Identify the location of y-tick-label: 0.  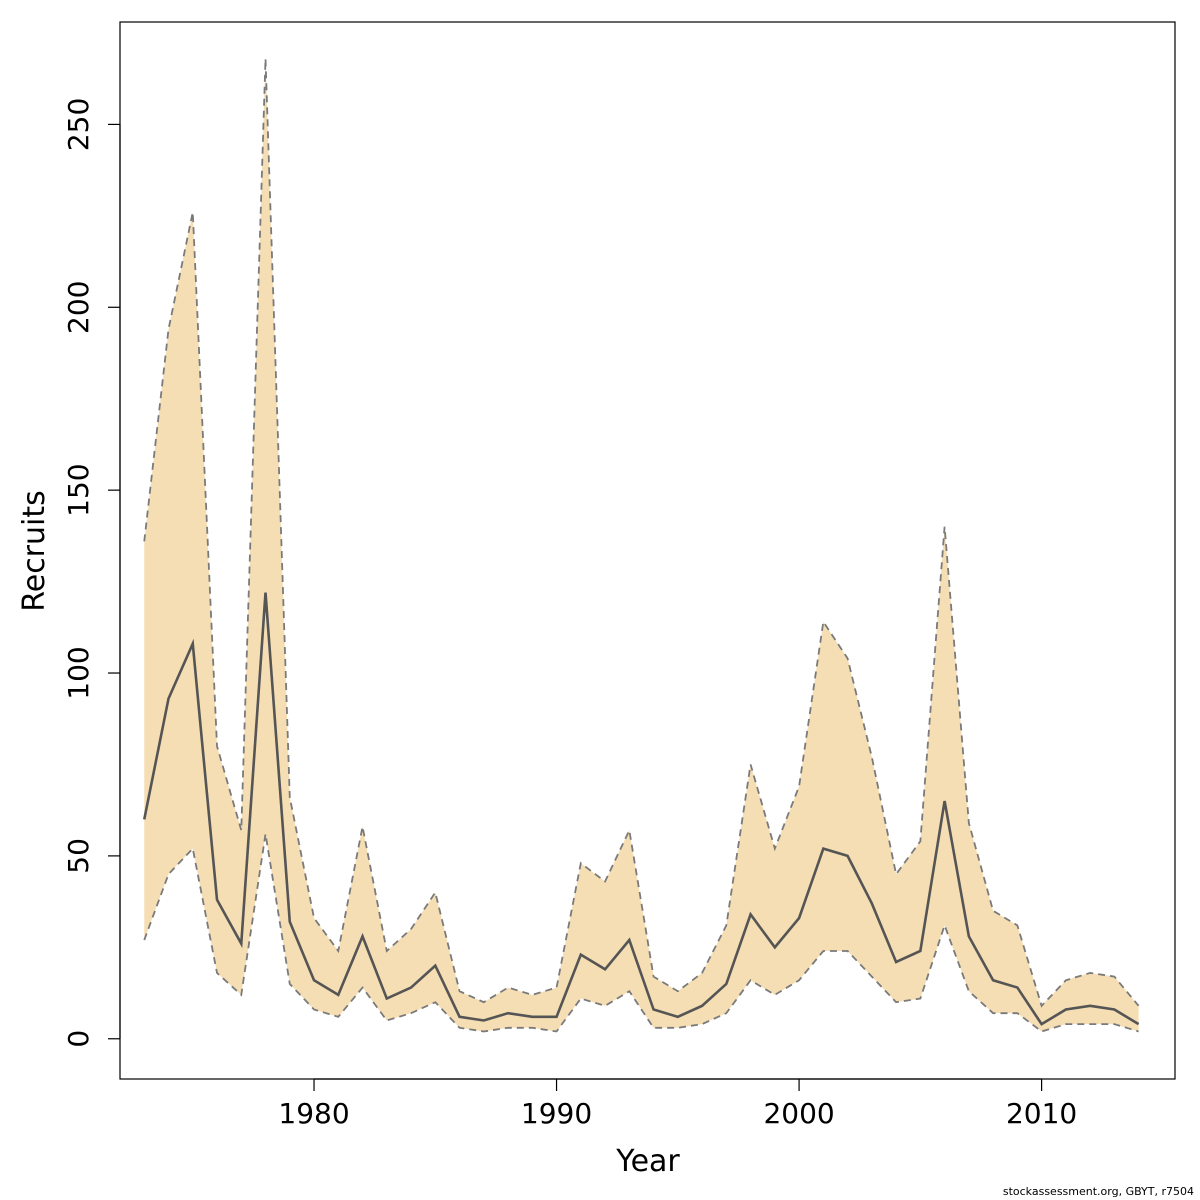
(78, 1039).